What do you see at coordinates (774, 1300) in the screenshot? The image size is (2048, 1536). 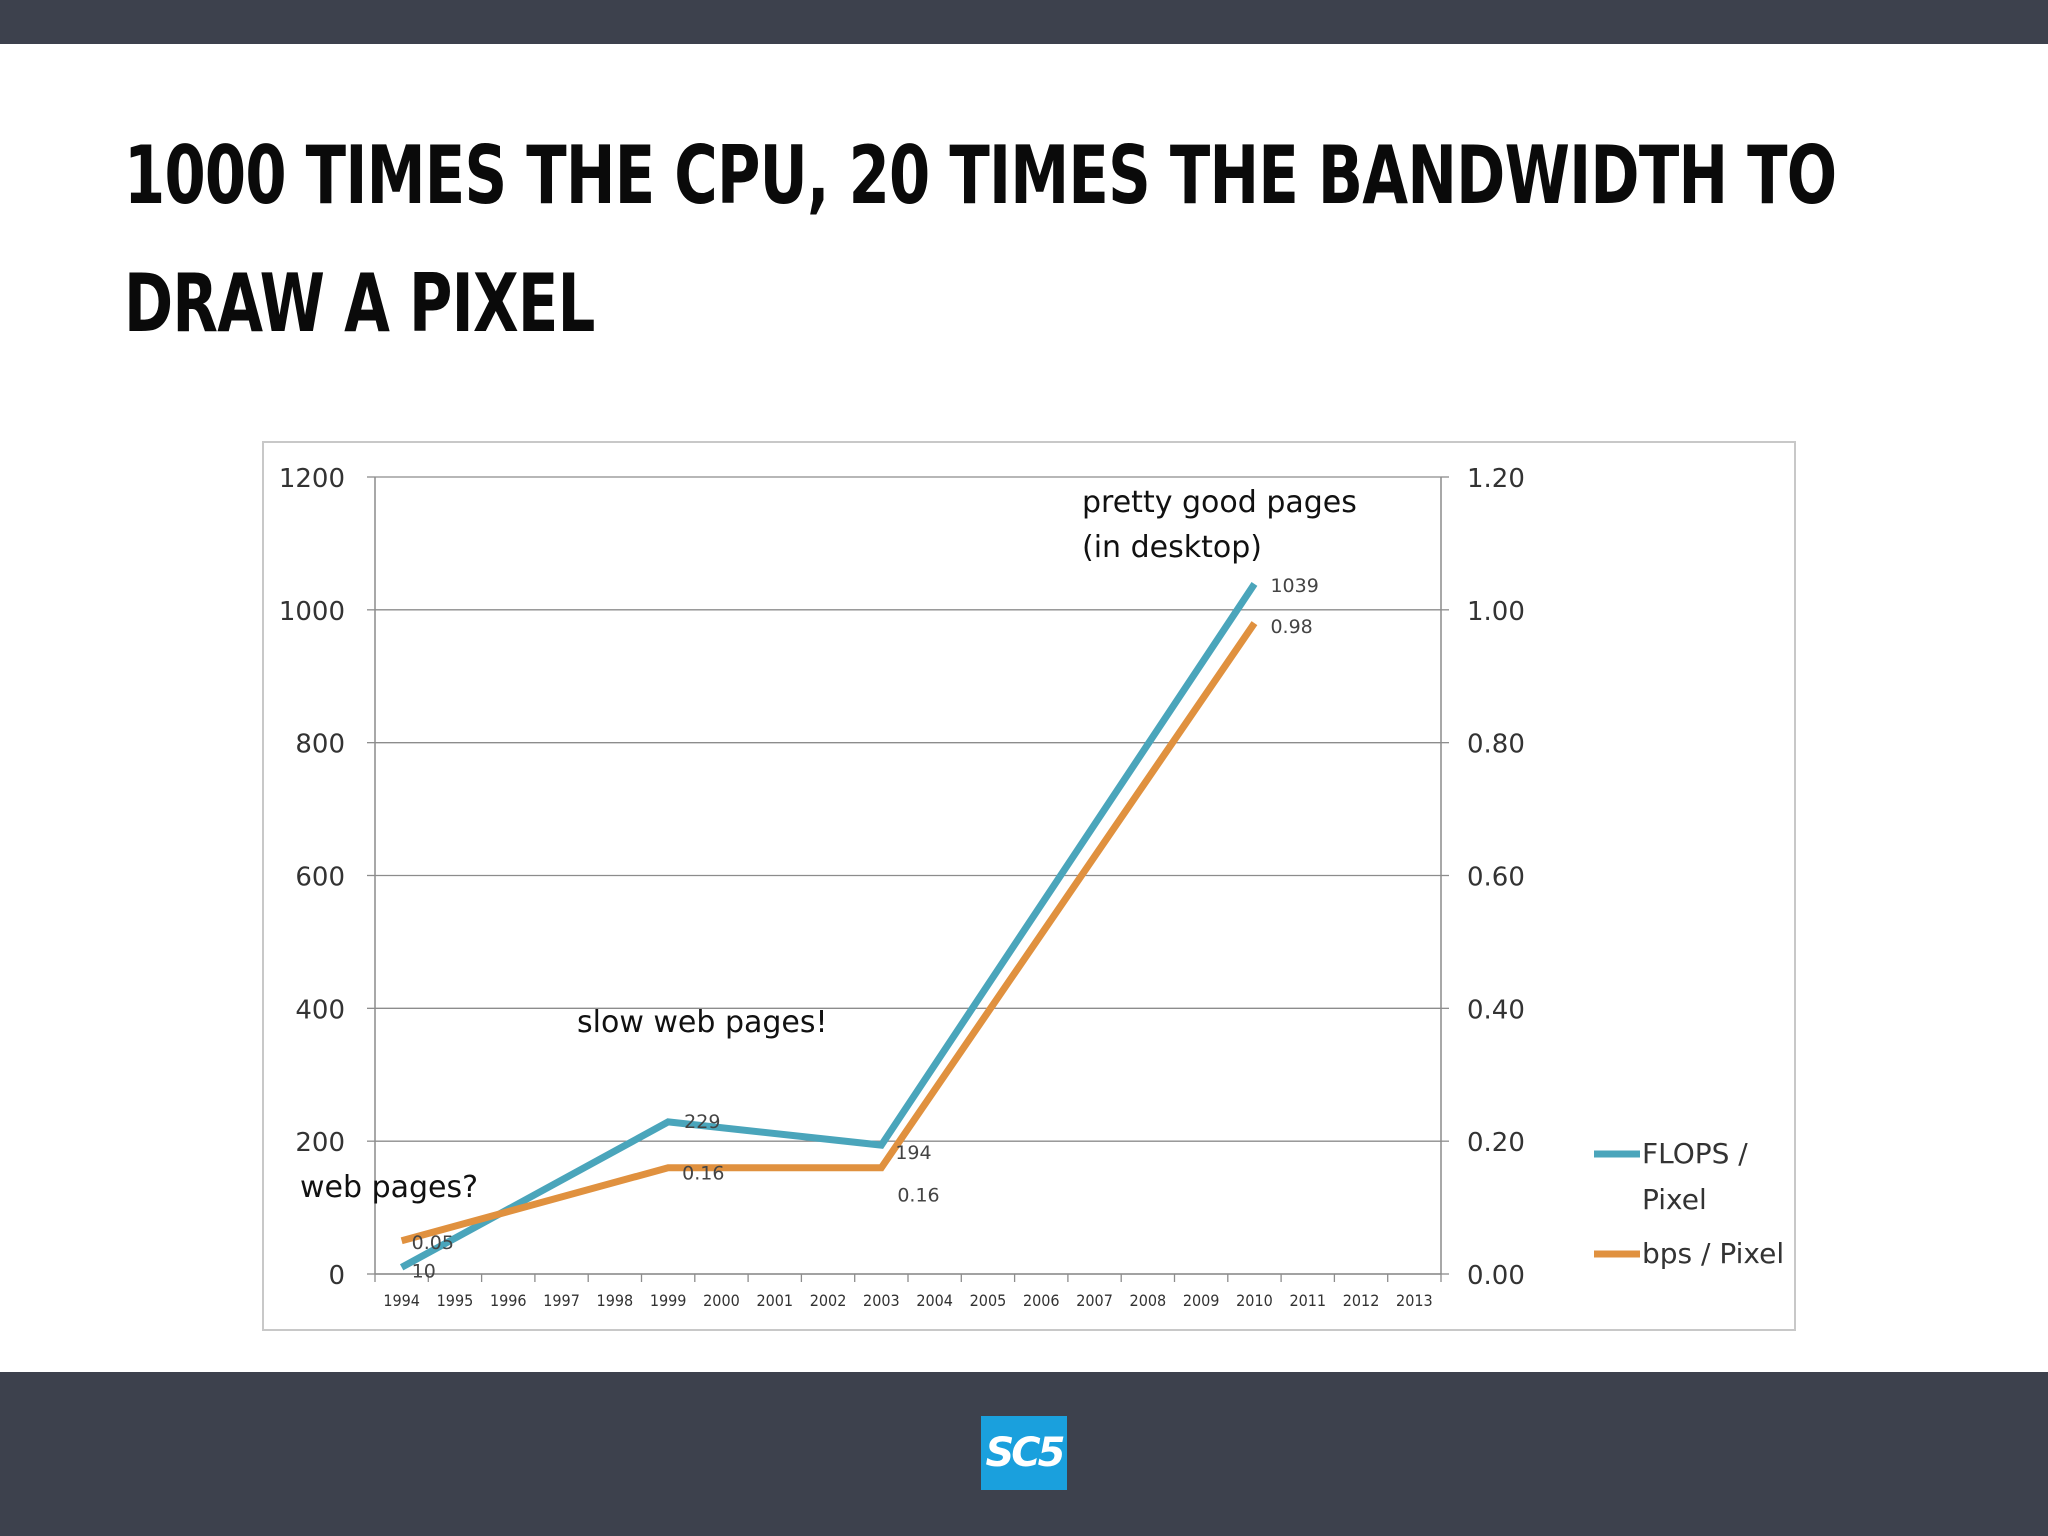 I see `x-tick-label: 2001` at bounding box center [774, 1300].